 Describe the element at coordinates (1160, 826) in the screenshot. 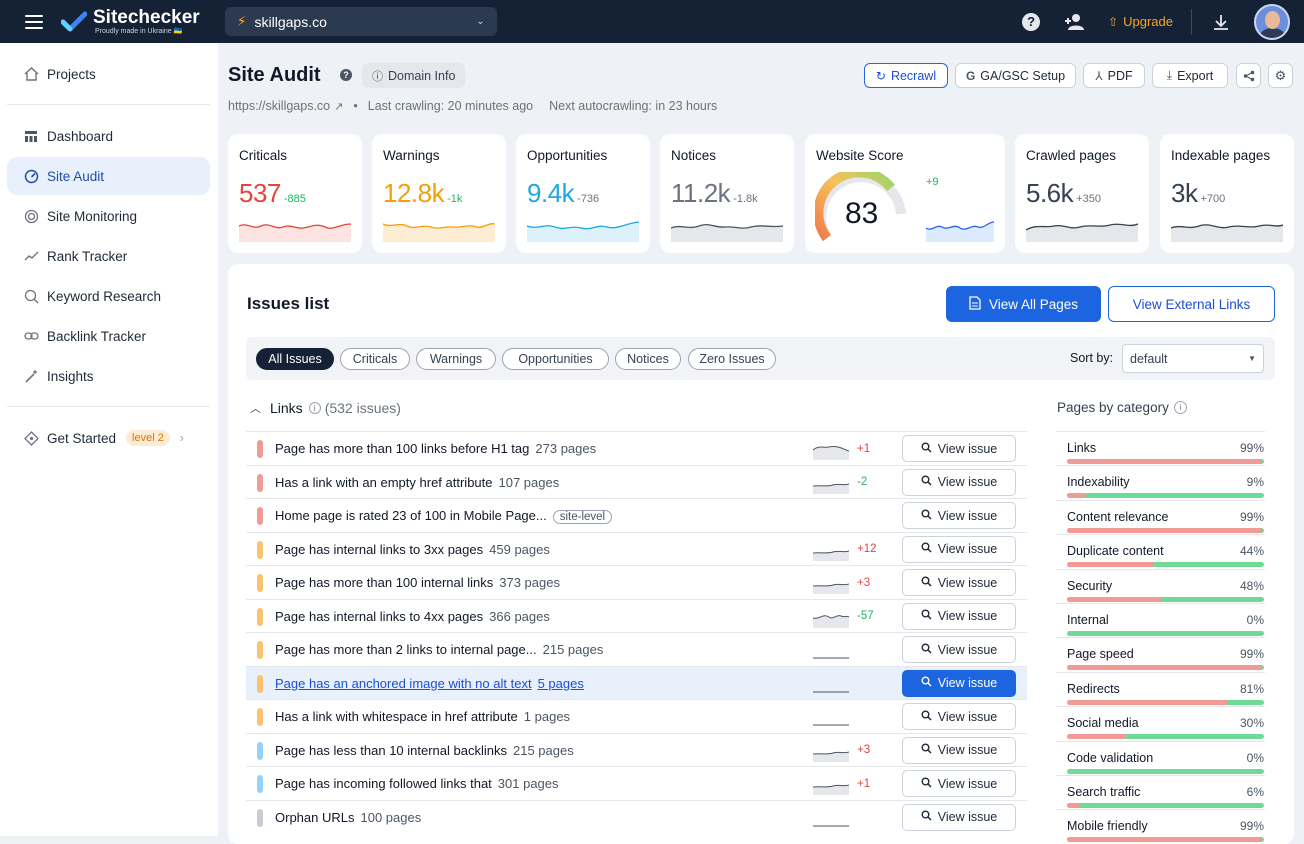

I see `category-row: Mobile friendly 99%` at that location.